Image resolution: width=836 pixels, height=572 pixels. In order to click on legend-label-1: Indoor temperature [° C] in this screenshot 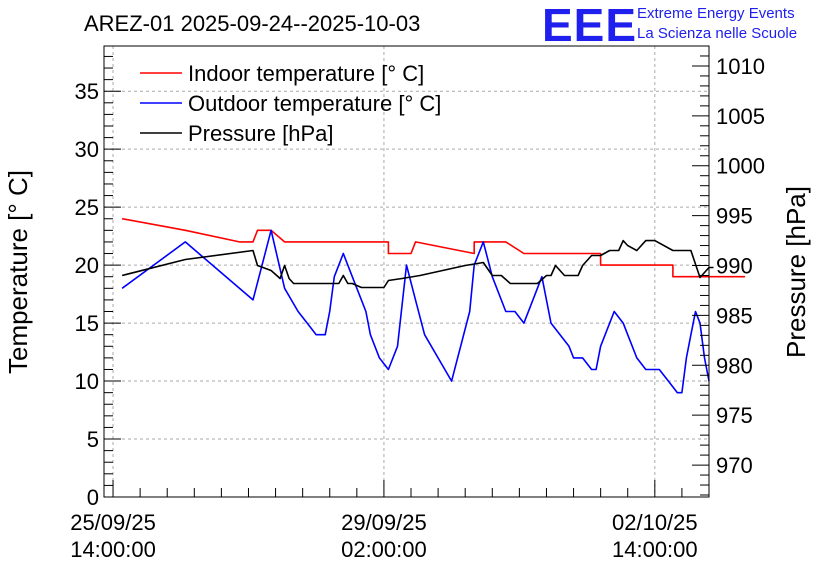, I will do `click(306, 73)`.